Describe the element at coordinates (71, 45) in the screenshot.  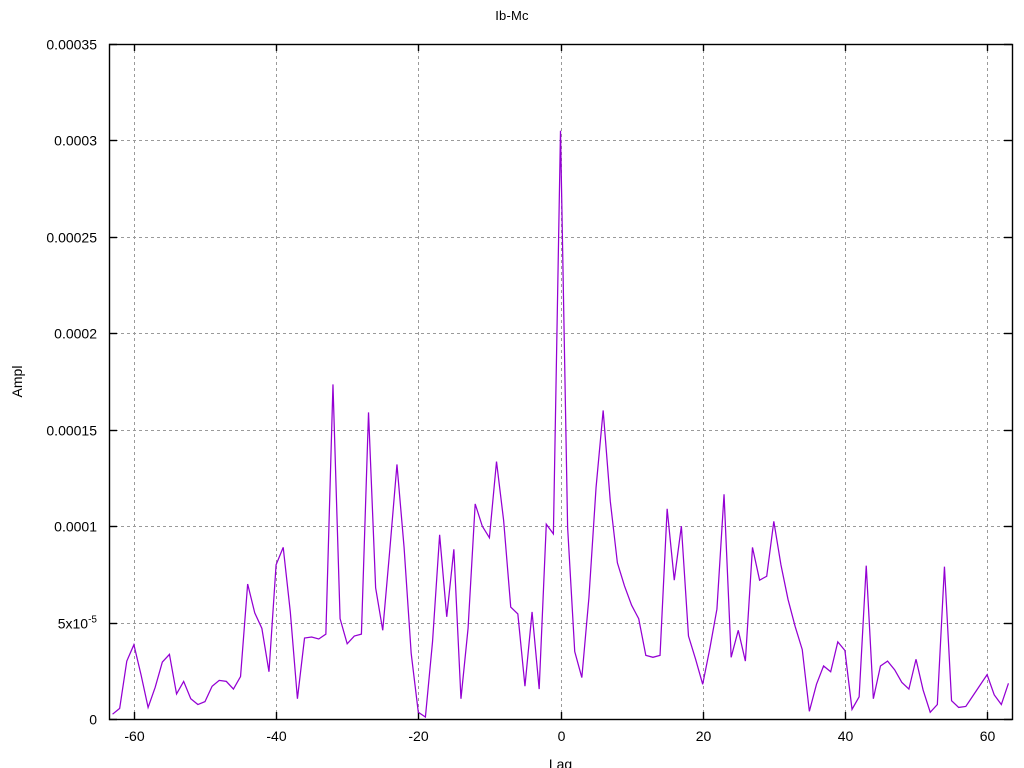
I see `y-tick-label: 0.00035` at that location.